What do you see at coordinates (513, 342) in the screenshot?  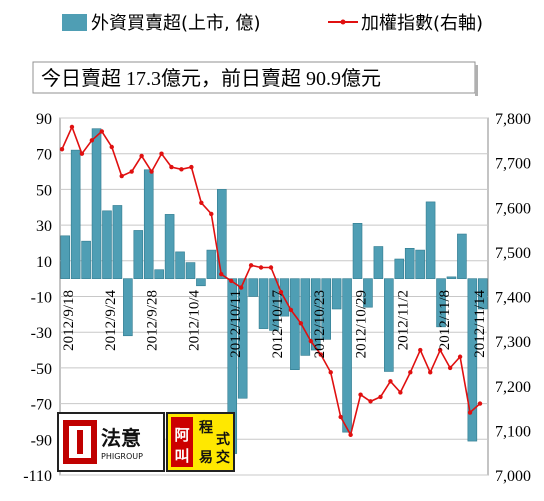 I see `right-axis-tick-label: 7,300` at bounding box center [513, 342].